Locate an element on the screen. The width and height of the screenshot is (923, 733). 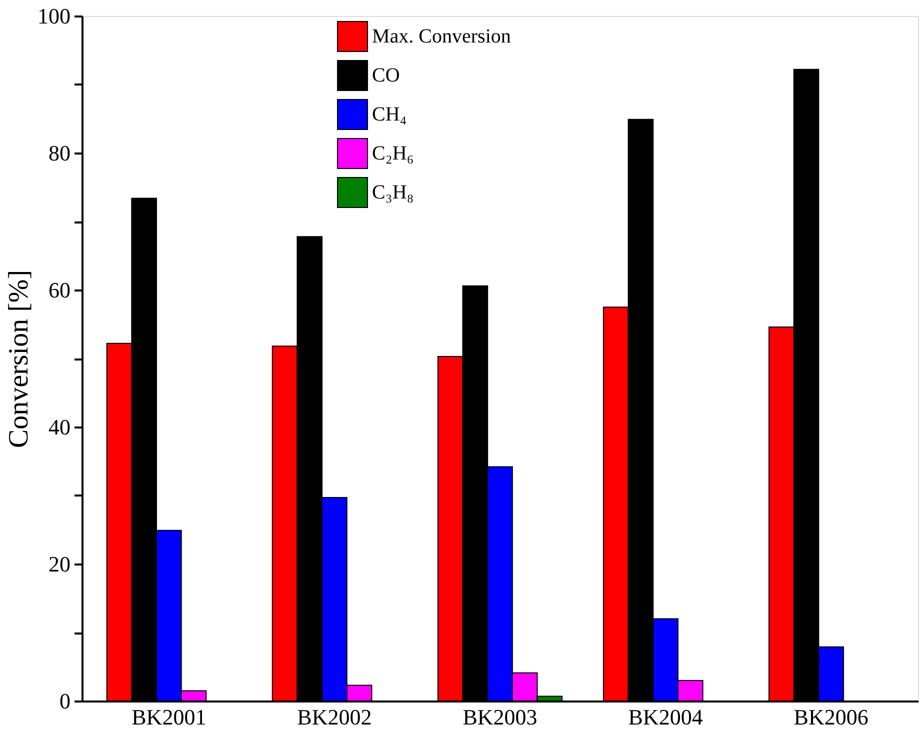
x-tick-label: BK2001 is located at coordinates (169, 717).